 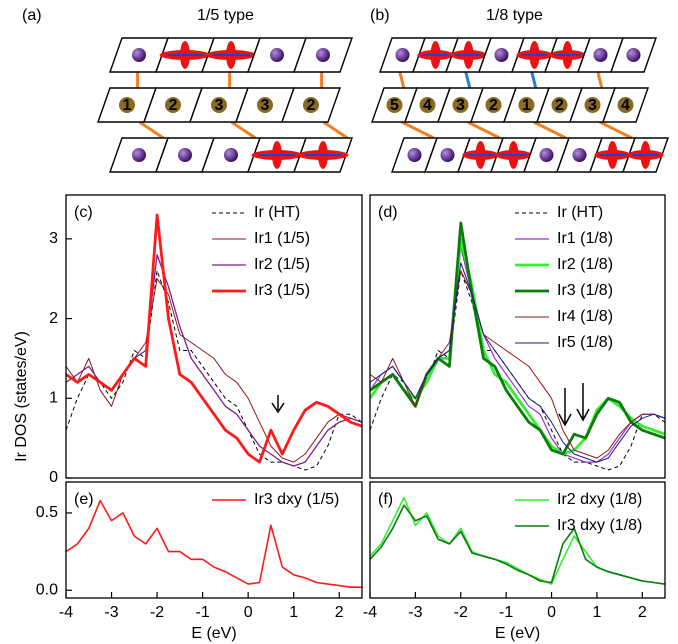 What do you see at coordinates (599, 499) in the screenshot?
I see `legend-label: Ir2 dxy (1/8)` at bounding box center [599, 499].